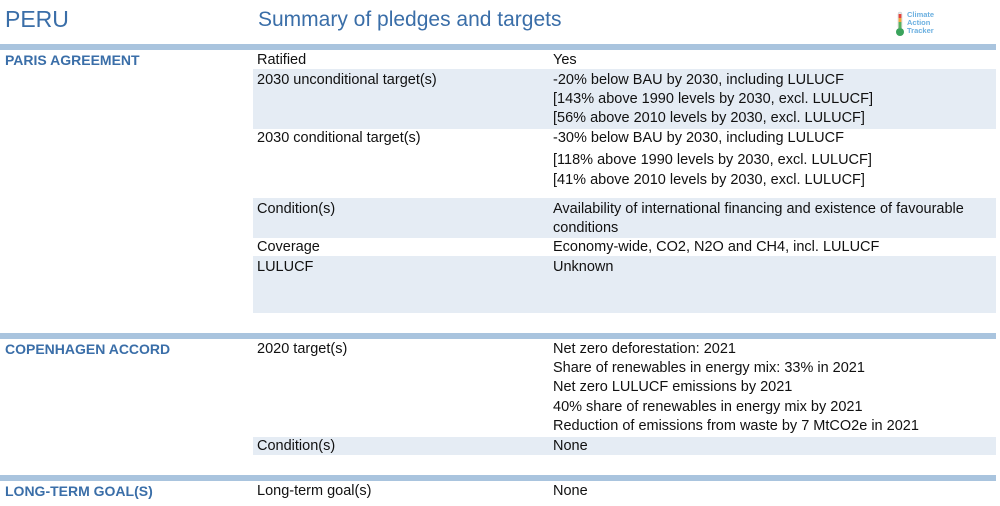 This screenshot has width=1000, height=506. I want to click on country-title: PERU, so click(37, 19).